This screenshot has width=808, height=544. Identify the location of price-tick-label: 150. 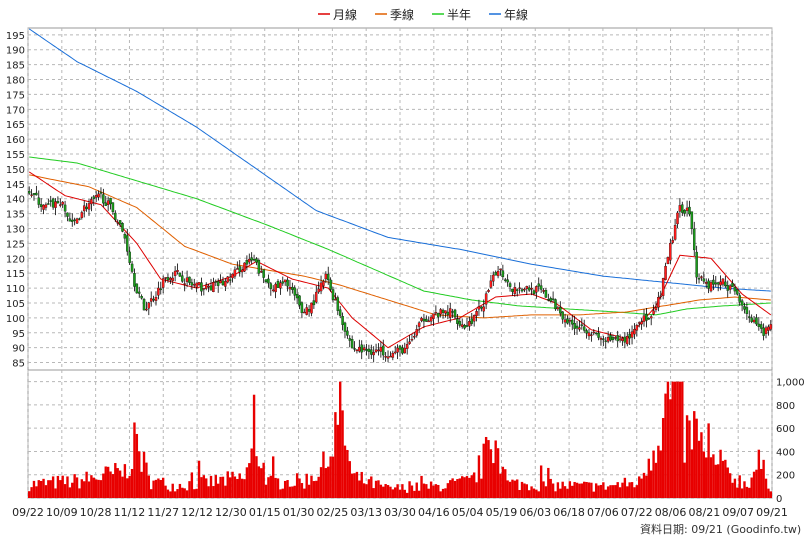
(15, 170).